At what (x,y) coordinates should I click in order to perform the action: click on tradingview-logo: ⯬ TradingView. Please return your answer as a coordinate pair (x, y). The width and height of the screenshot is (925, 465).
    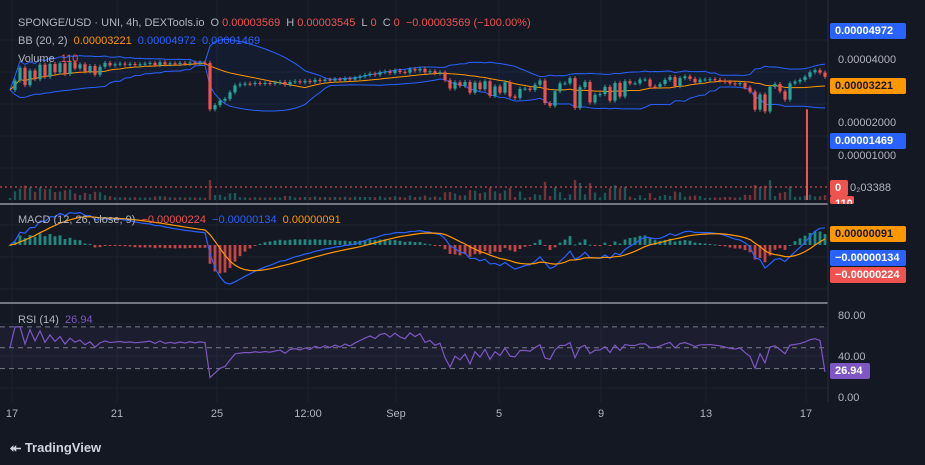
    Looking at the image, I should click on (55, 447).